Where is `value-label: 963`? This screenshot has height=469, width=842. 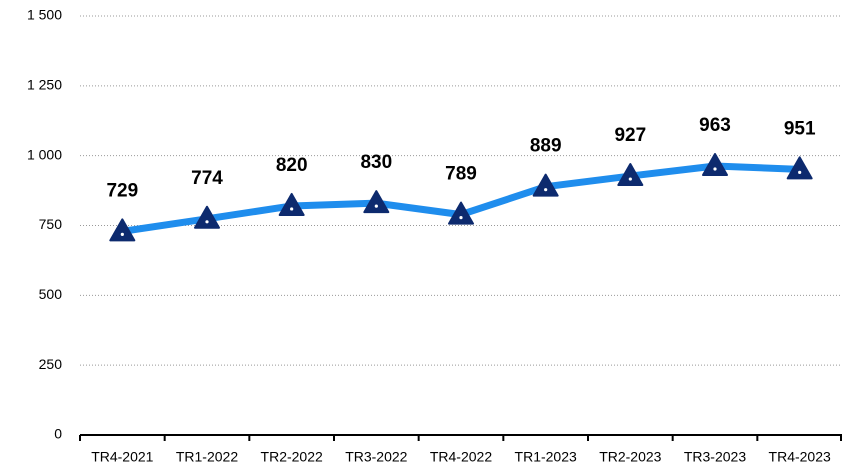
value-label: 963 is located at coordinates (715, 125).